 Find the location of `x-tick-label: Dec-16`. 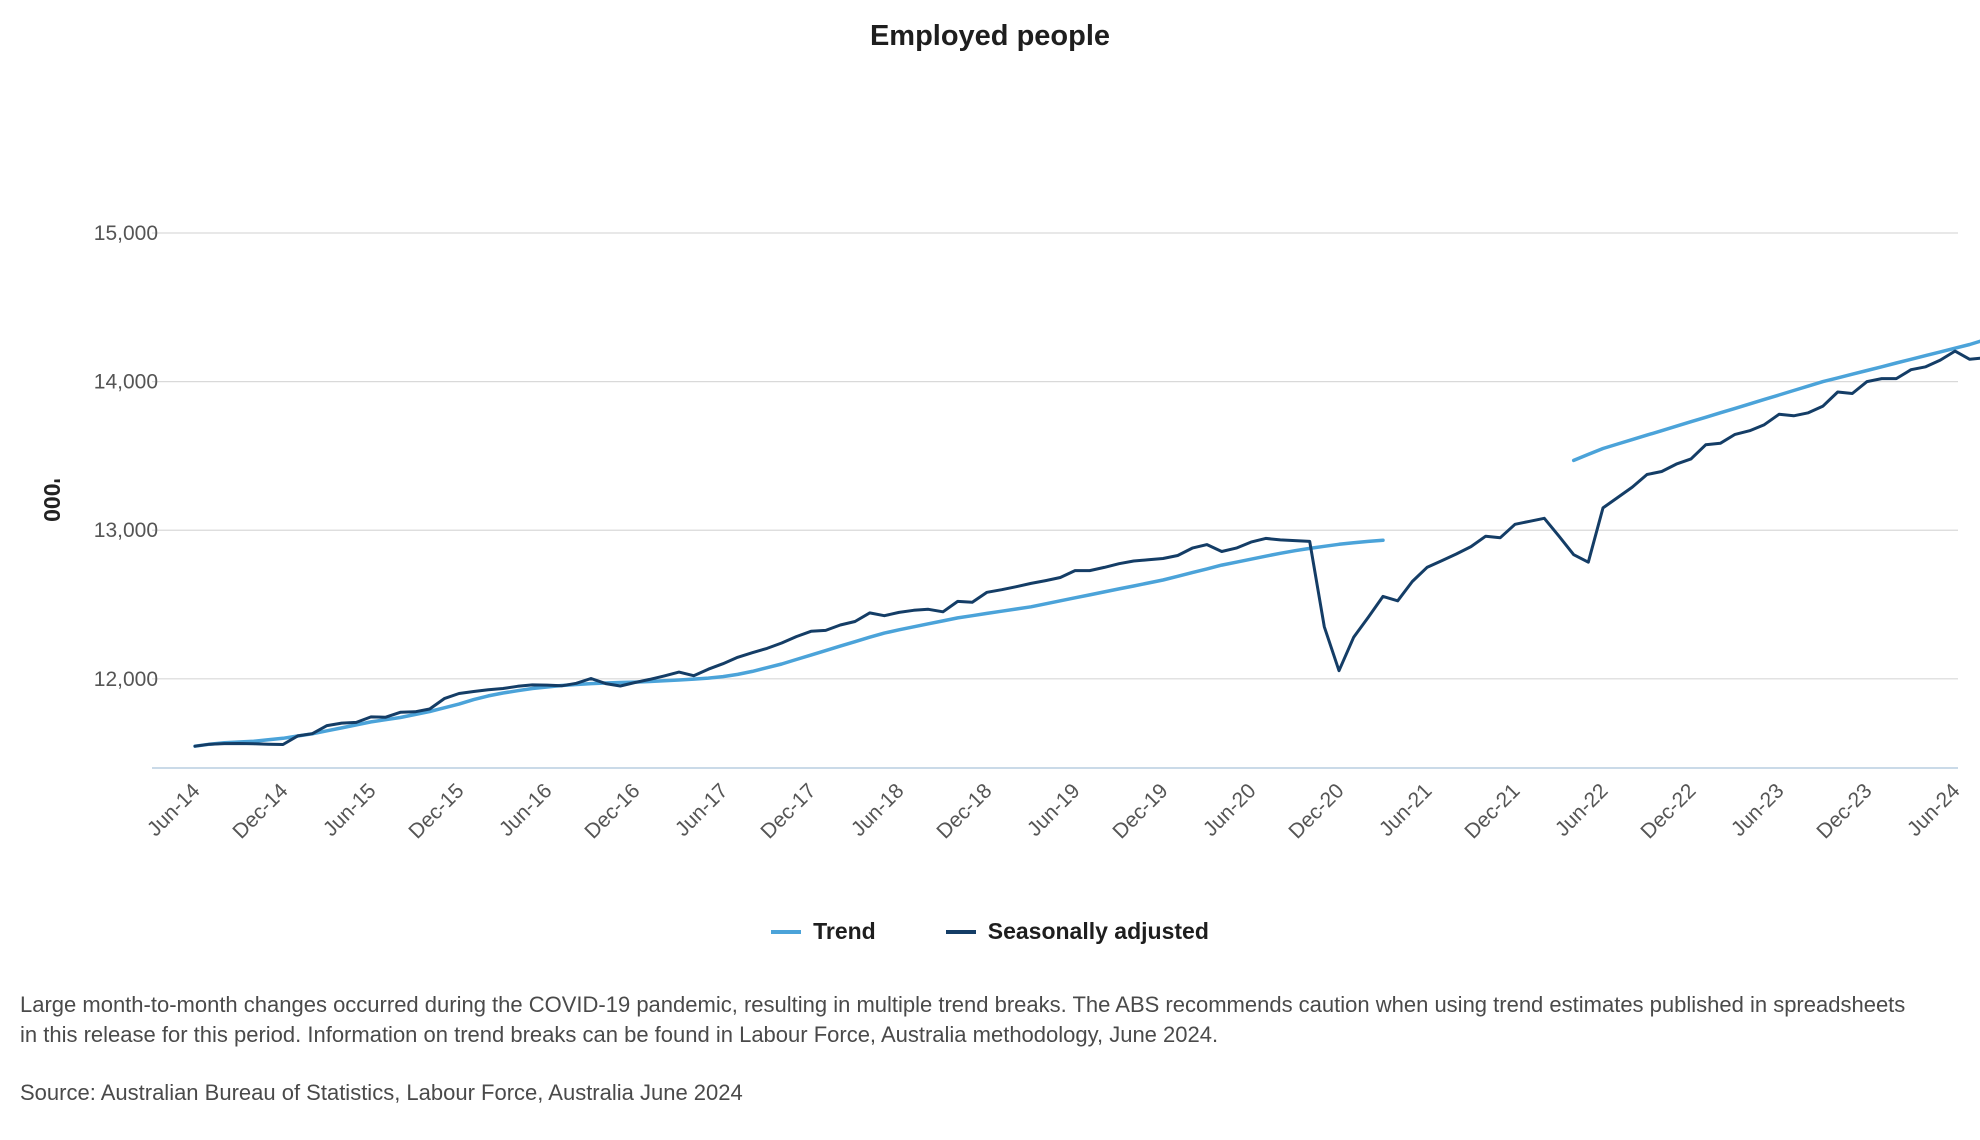

x-tick-label: Dec-16 is located at coordinates (612, 811).